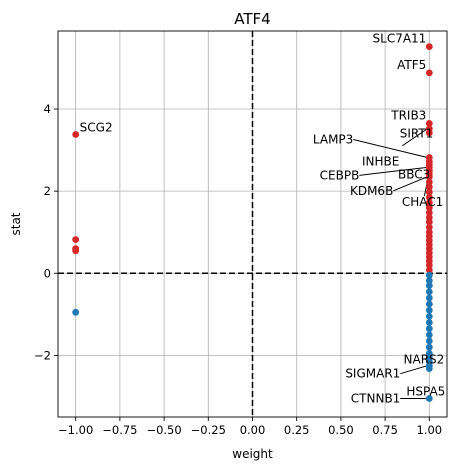 Image resolution: width=457 pixels, height=470 pixels. I want to click on x-tick-label: 0.25, so click(297, 430).